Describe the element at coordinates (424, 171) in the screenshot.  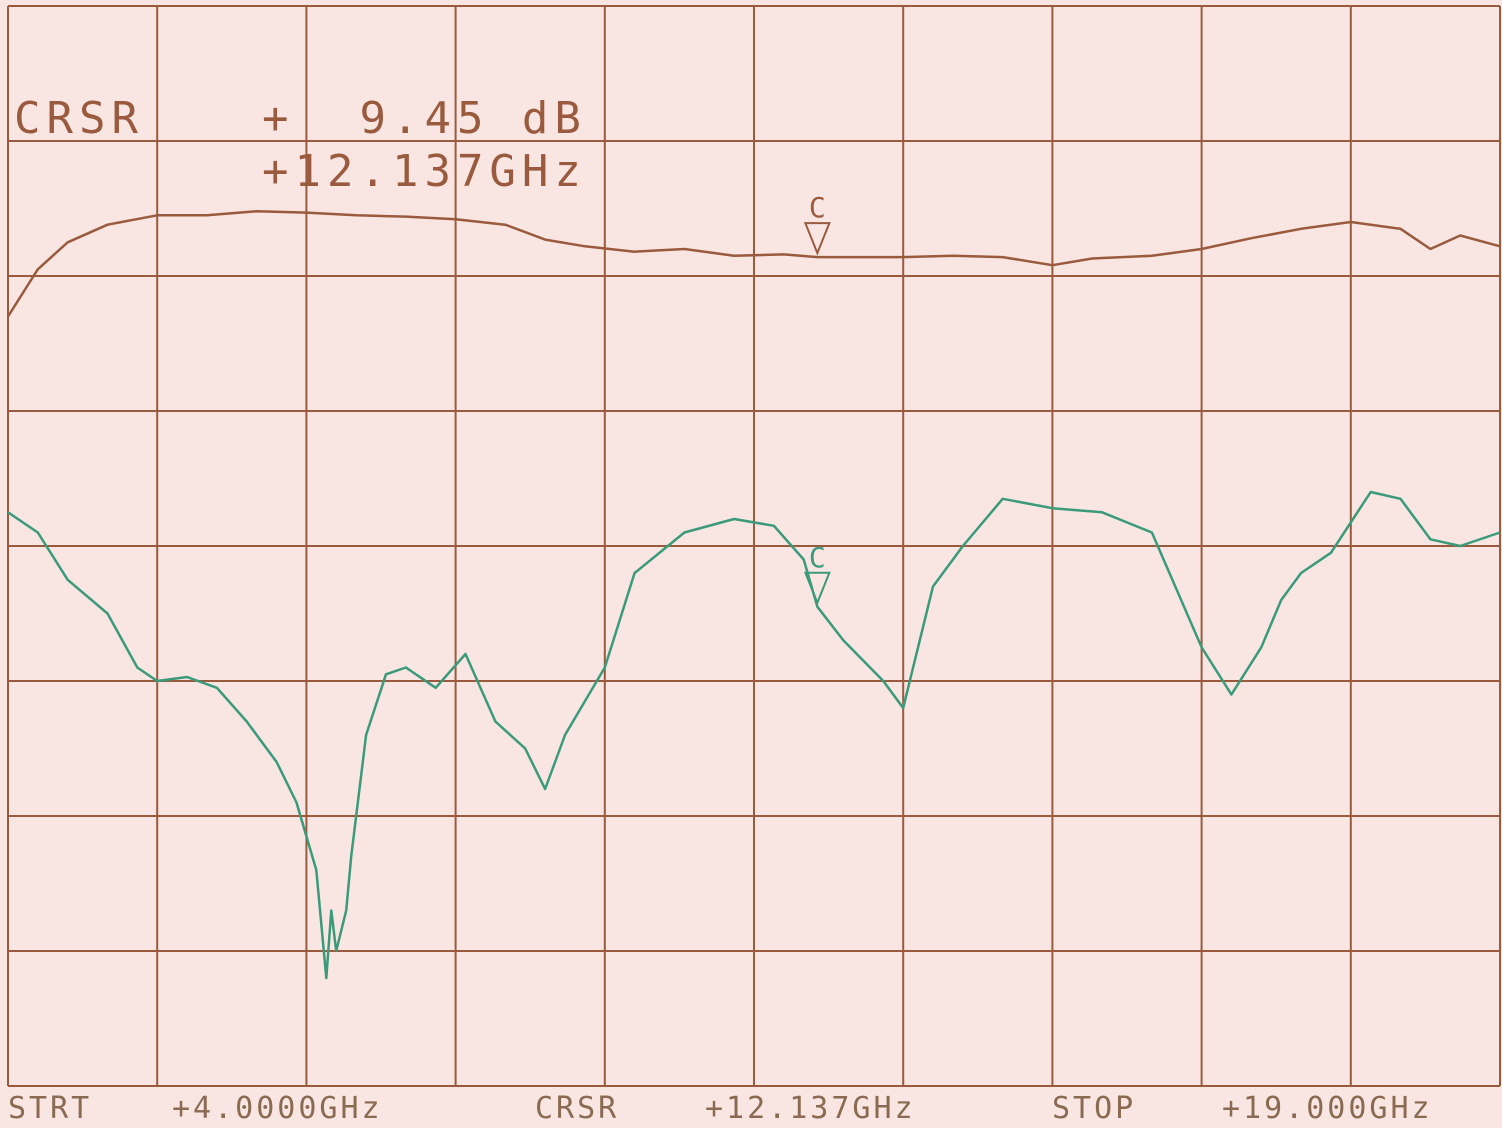
I see `readout-frequency: +12.137GHz` at that location.